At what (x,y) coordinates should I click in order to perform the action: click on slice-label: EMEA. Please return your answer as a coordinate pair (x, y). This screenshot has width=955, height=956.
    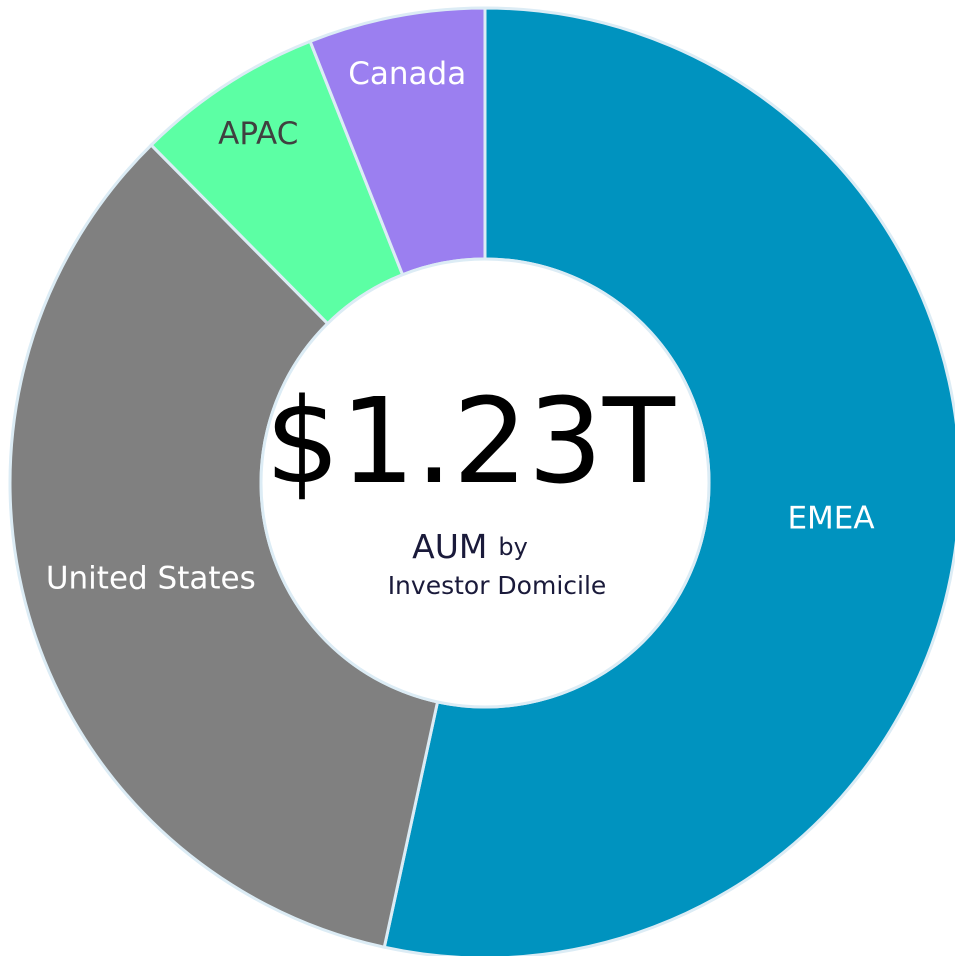
    Looking at the image, I should click on (830, 519).